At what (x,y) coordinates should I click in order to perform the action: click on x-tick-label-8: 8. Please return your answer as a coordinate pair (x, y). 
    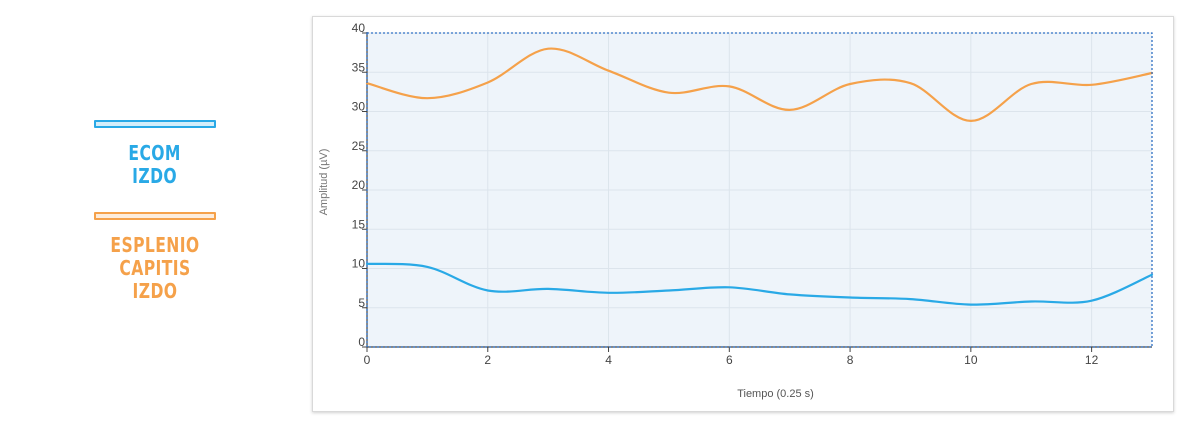
    Looking at the image, I should click on (850, 360).